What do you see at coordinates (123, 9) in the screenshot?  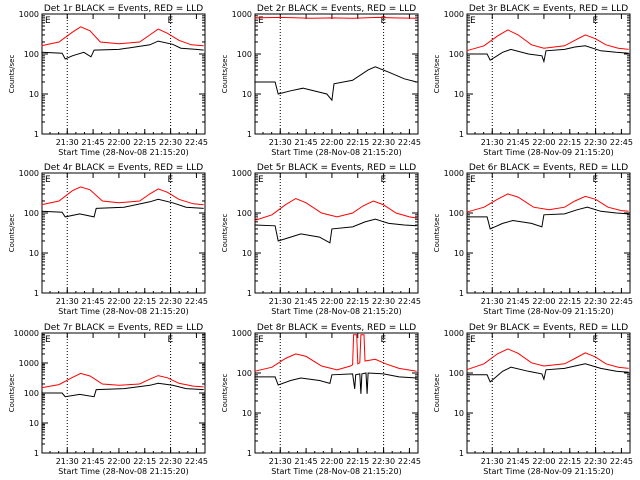 I see `chart-title: Det 1r BLACK = Events, RED = LLD` at bounding box center [123, 9].